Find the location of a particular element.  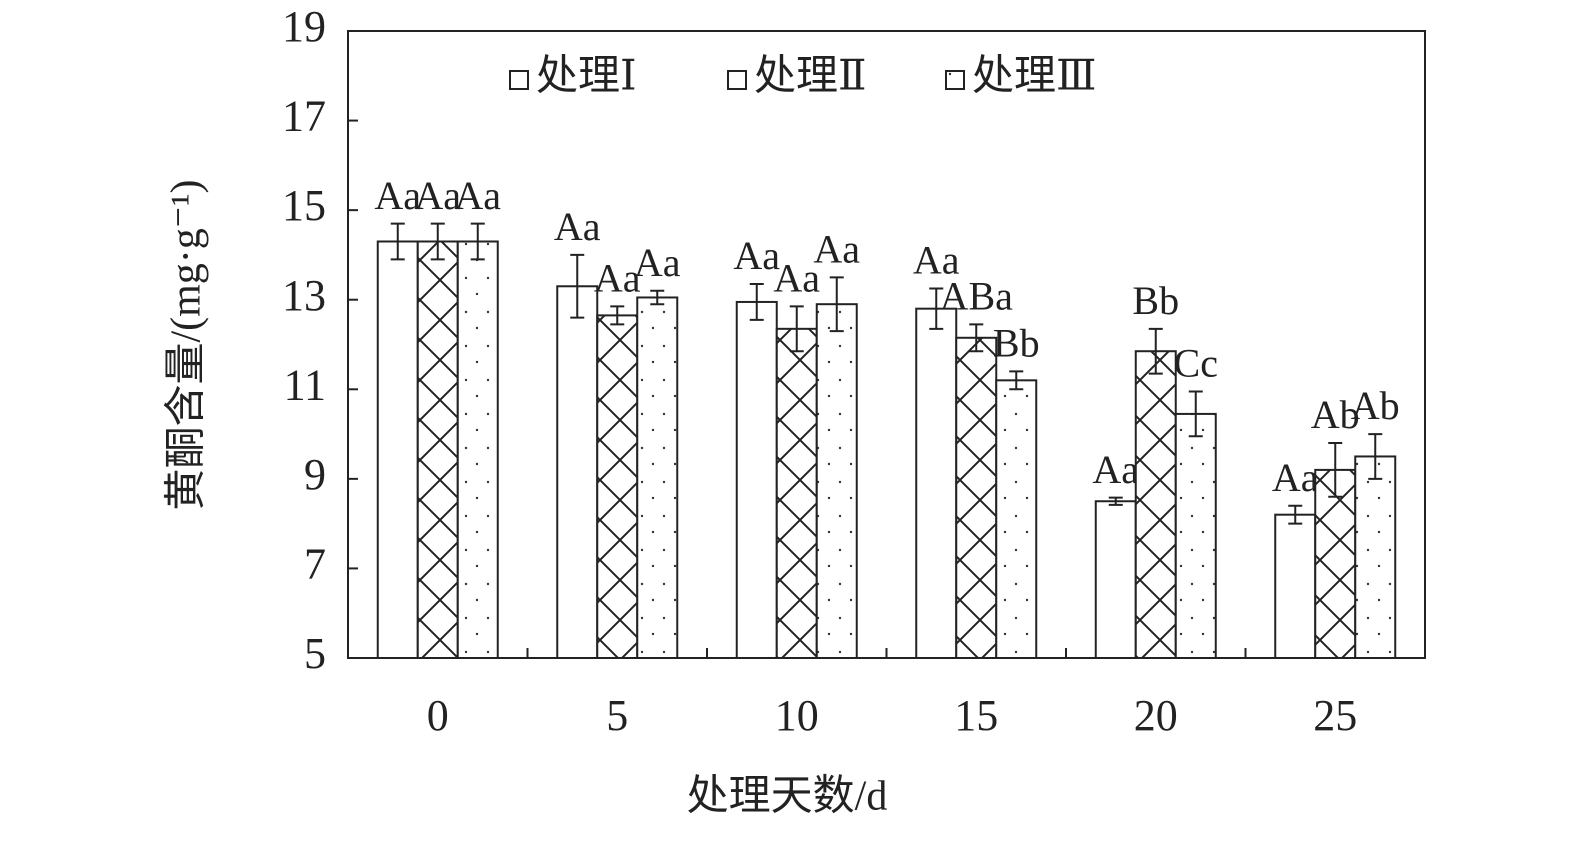

y-tick-label: 9 is located at coordinates (315, 474).